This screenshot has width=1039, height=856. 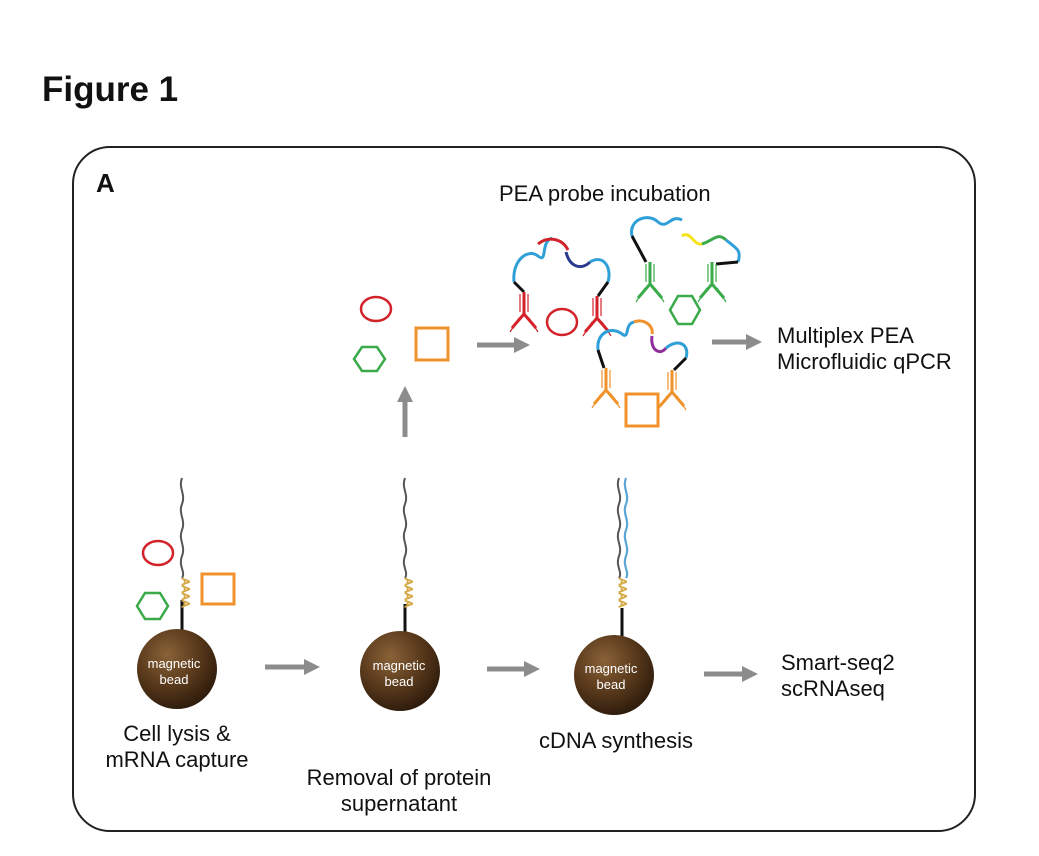 I want to click on label-pea-incubation: PEA probe incubation, so click(x=605, y=193).